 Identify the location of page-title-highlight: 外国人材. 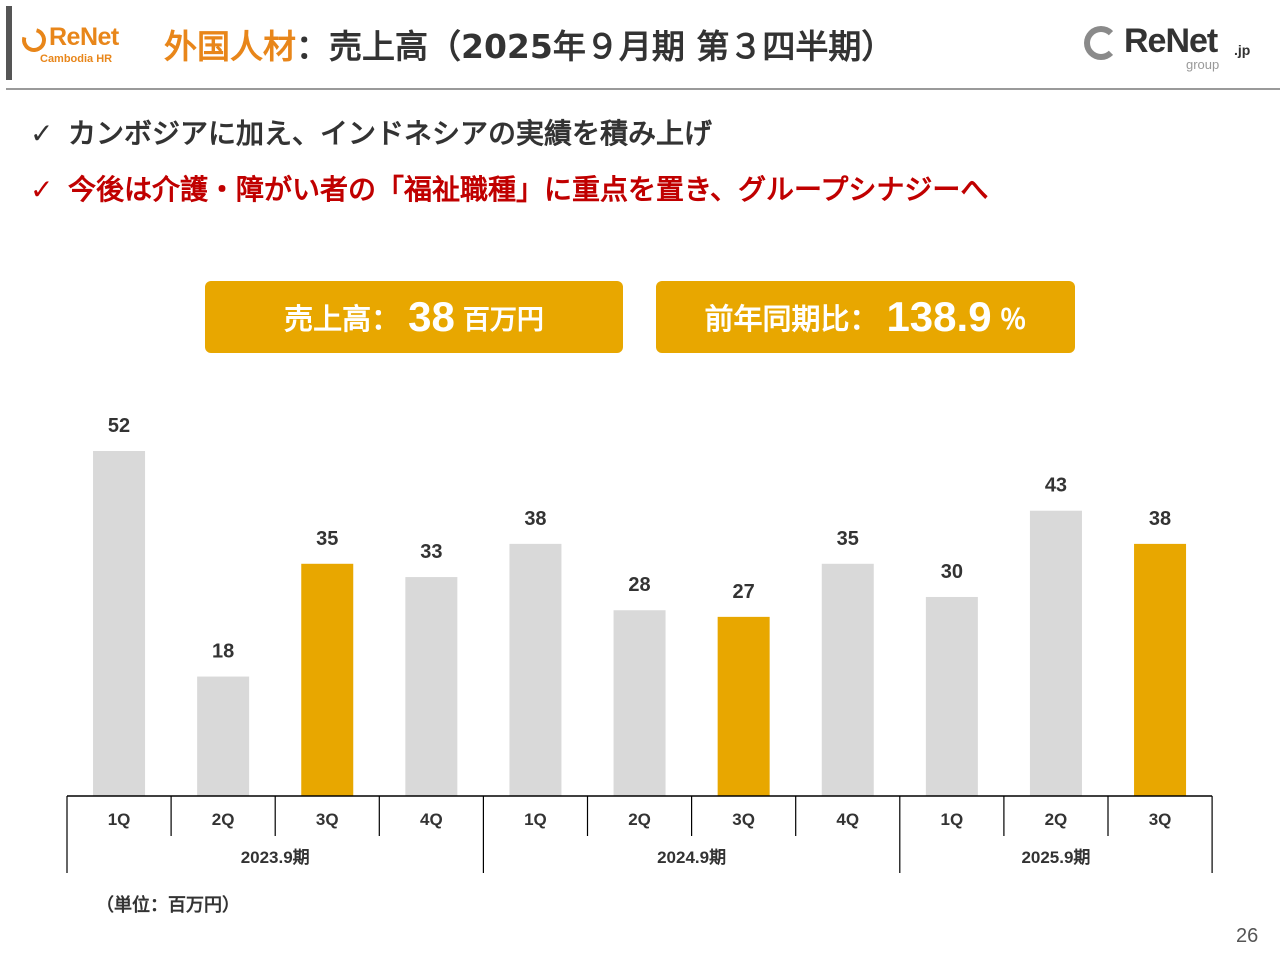
(230, 46).